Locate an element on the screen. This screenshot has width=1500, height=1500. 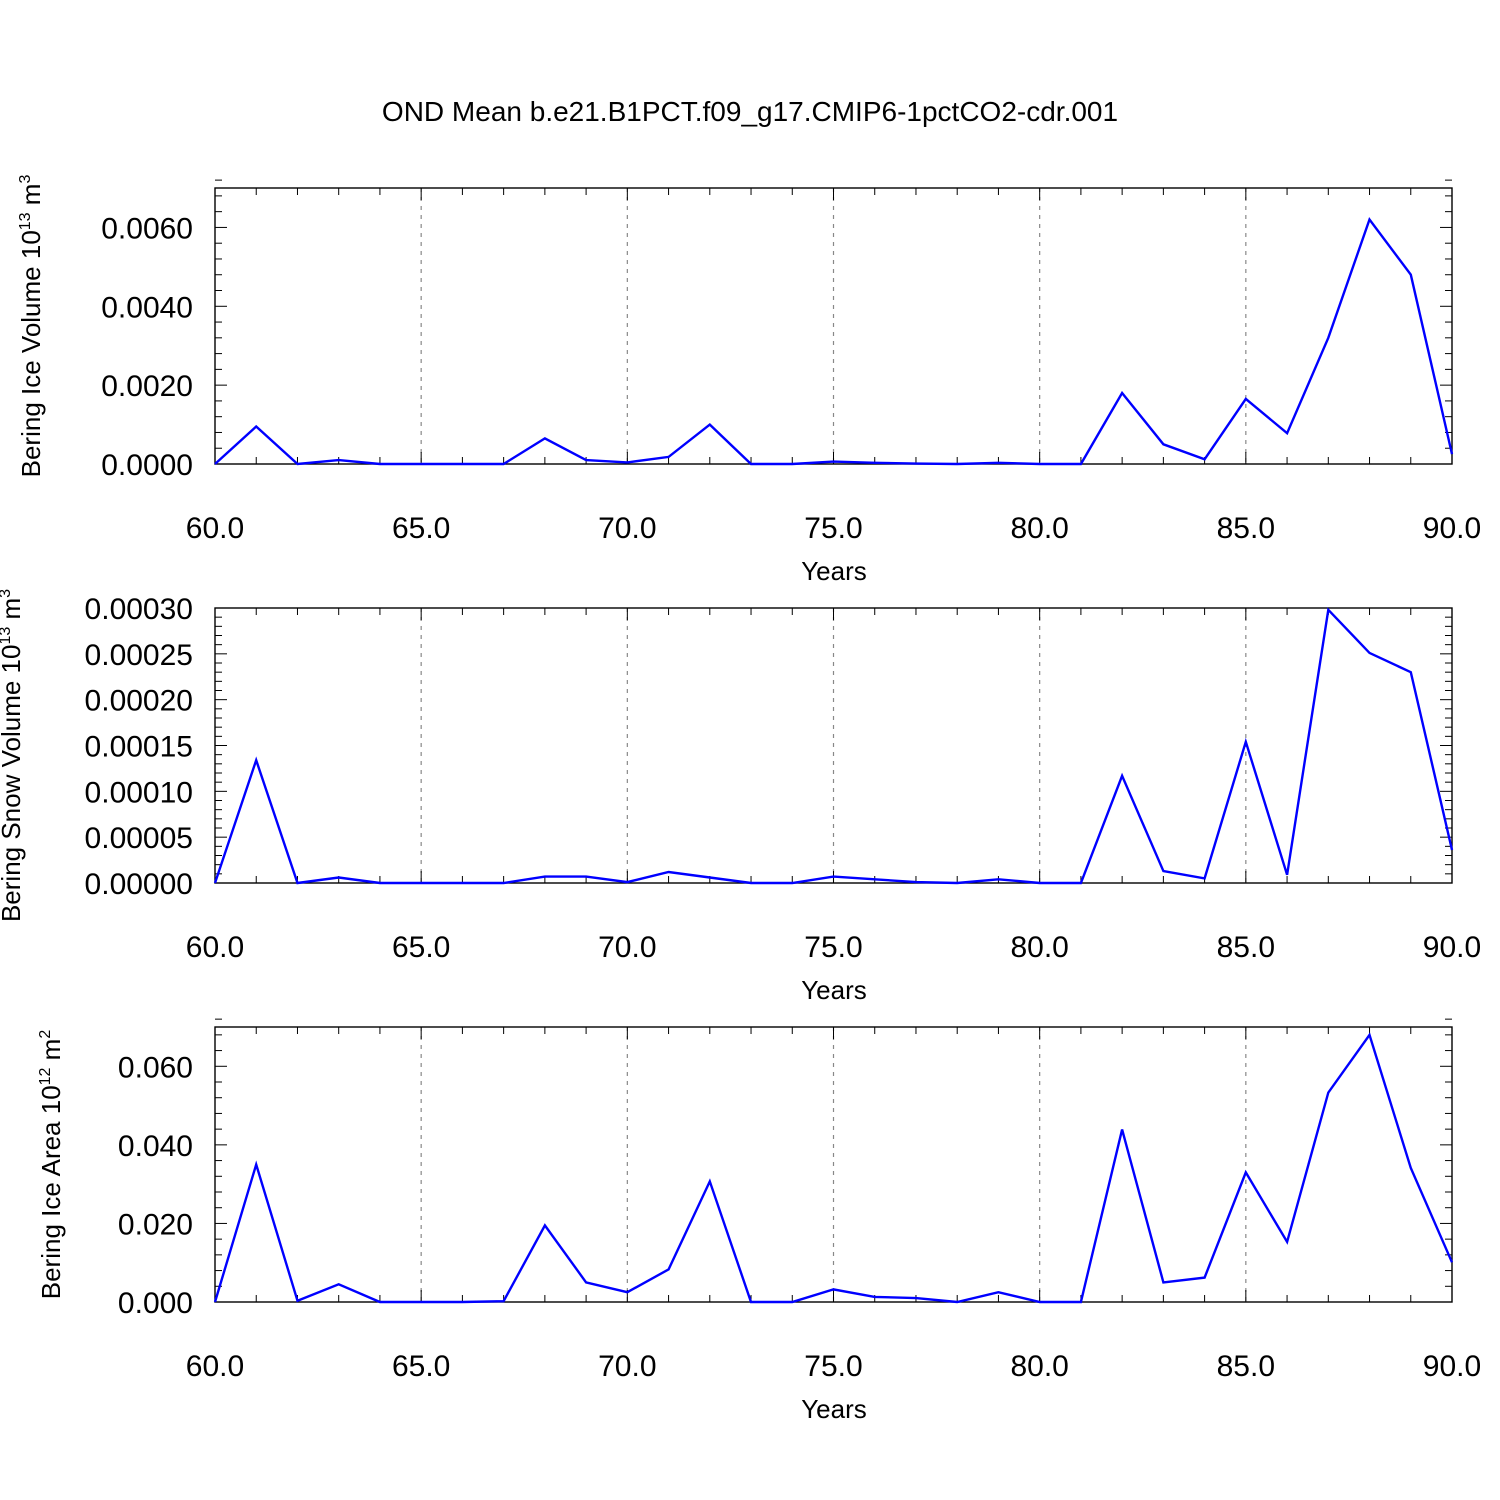
y-tick-label: 0.0040 is located at coordinates (147, 307).